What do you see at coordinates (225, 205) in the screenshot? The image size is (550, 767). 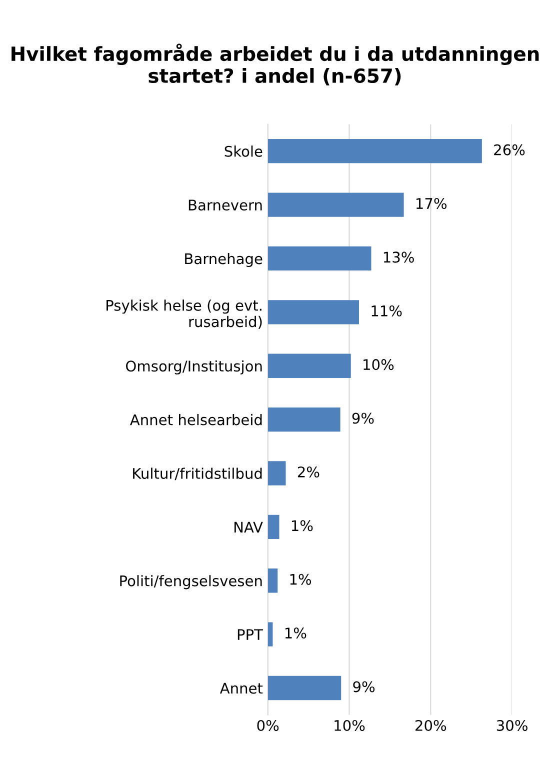 I see `y-tick-label: Barnevern` at bounding box center [225, 205].